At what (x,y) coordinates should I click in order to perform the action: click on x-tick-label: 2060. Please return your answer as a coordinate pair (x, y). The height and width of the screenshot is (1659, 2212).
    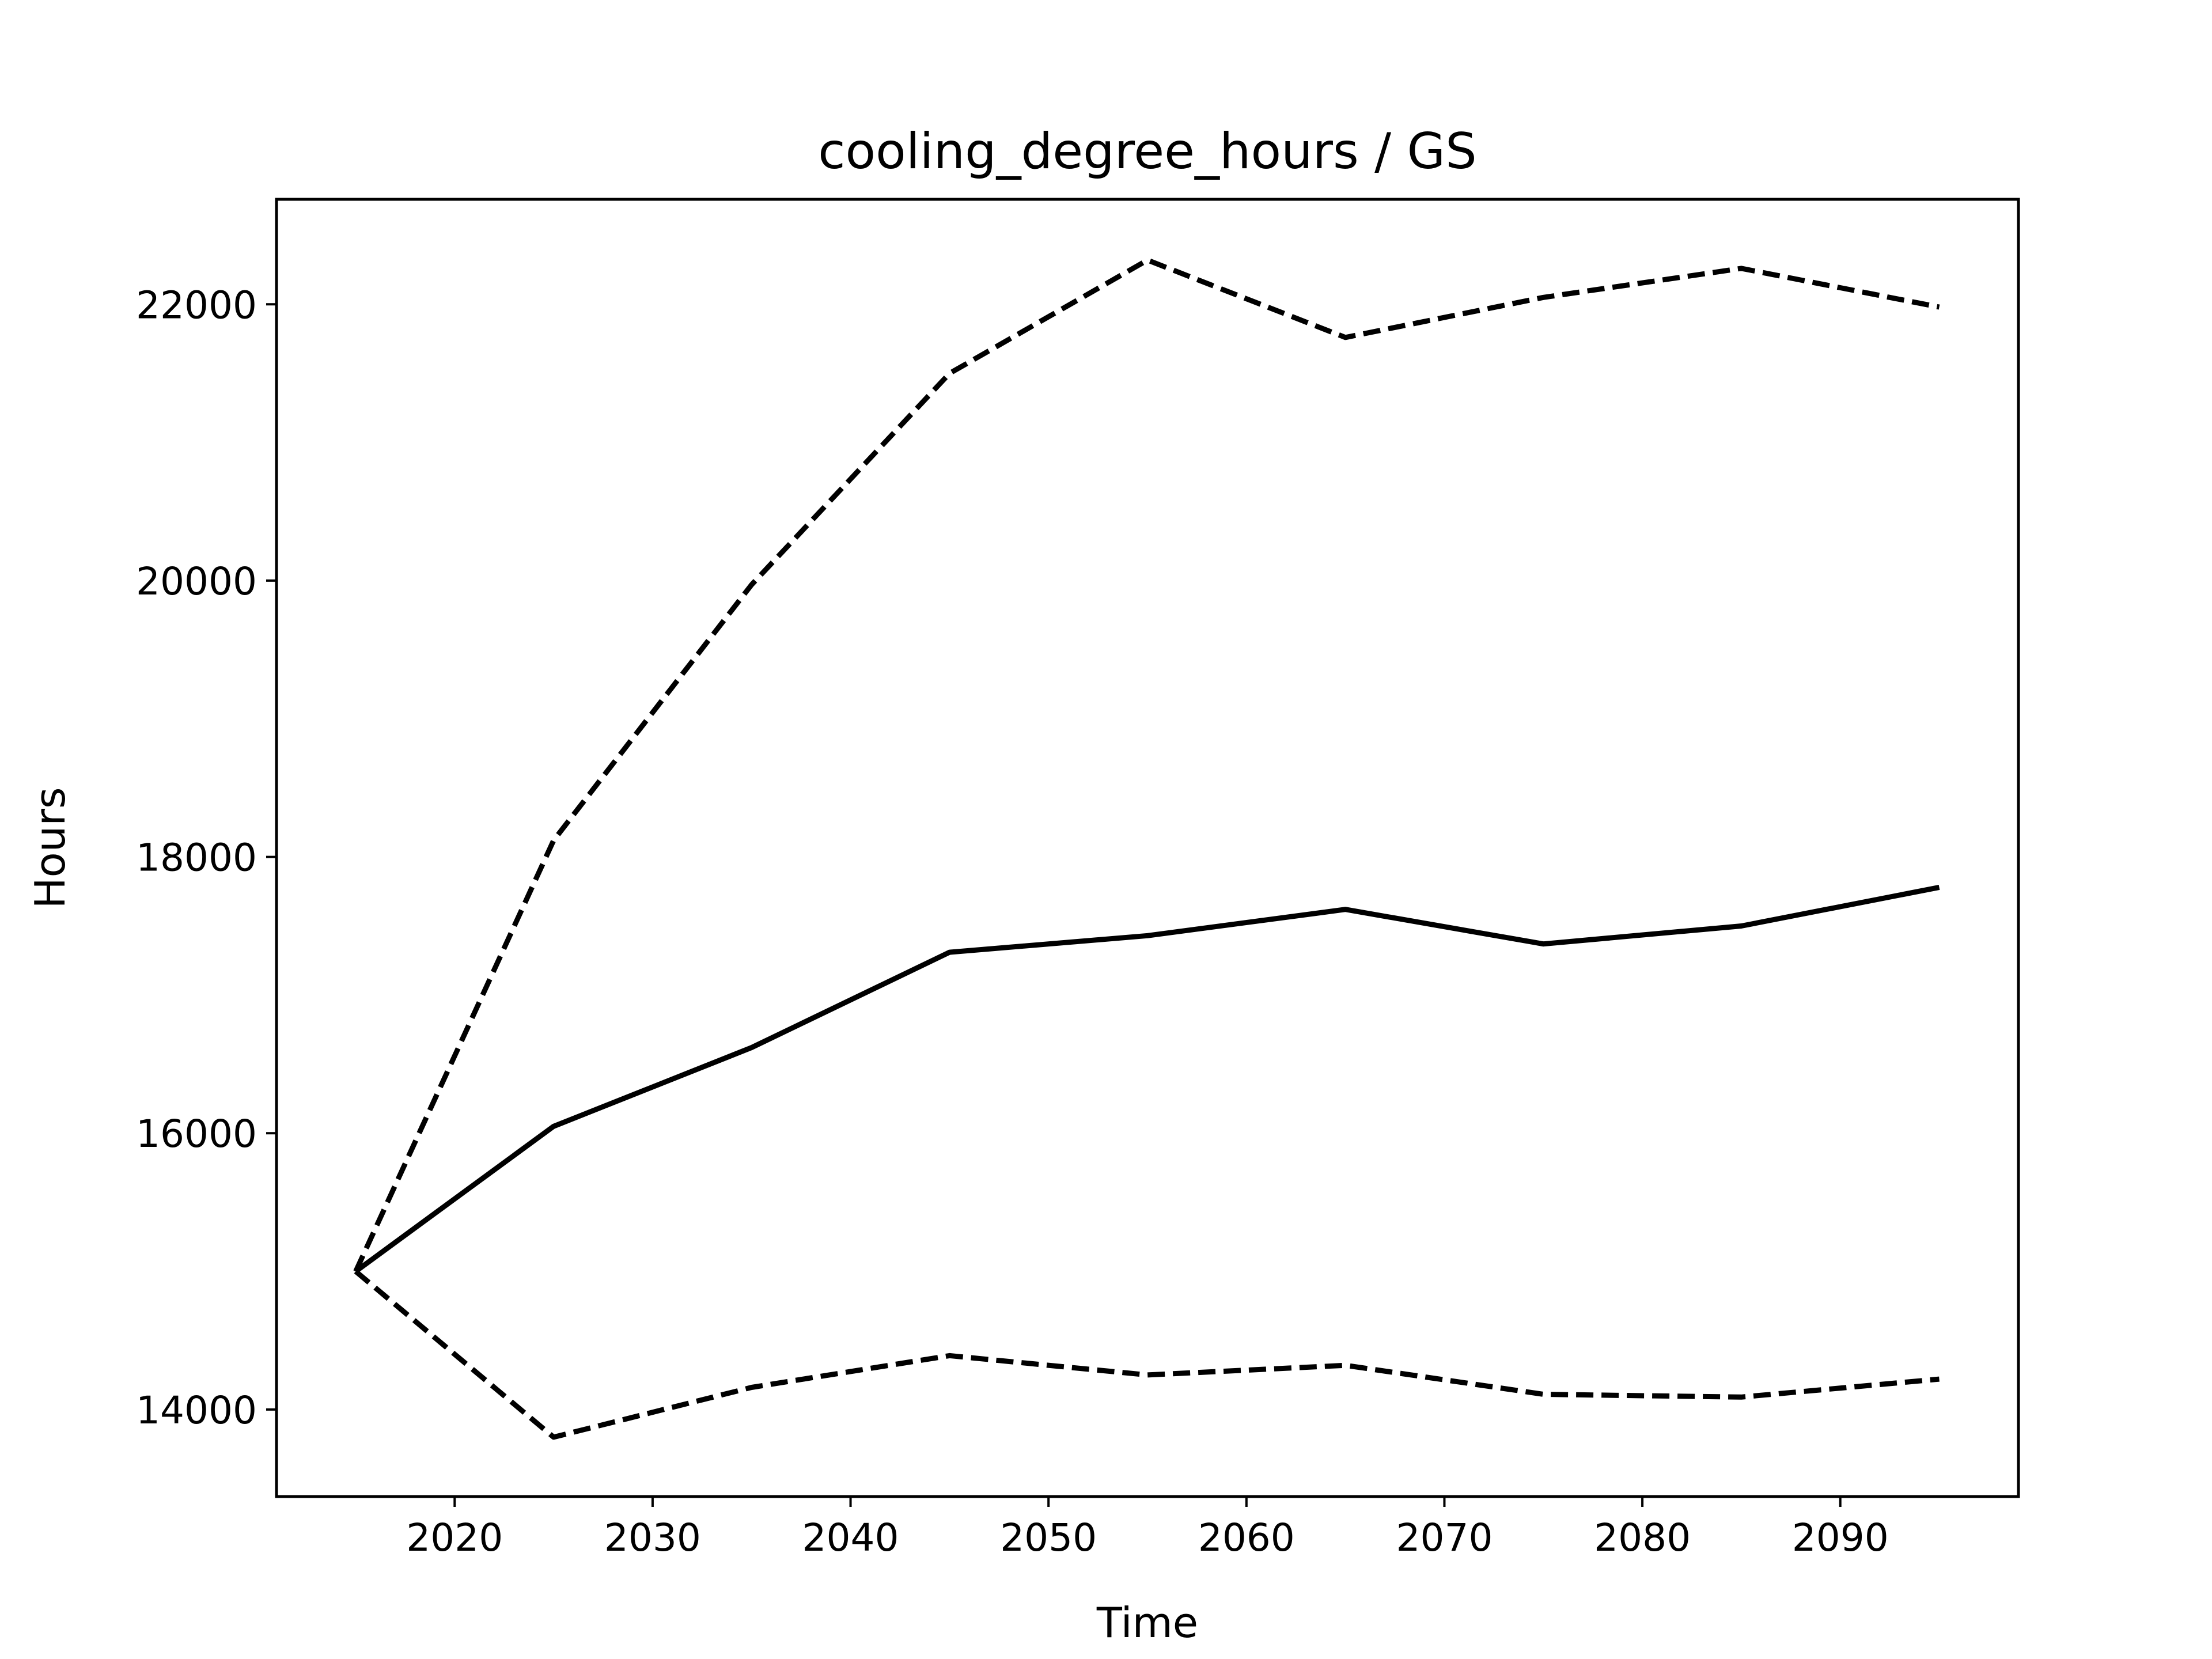
    Looking at the image, I should click on (1247, 1538).